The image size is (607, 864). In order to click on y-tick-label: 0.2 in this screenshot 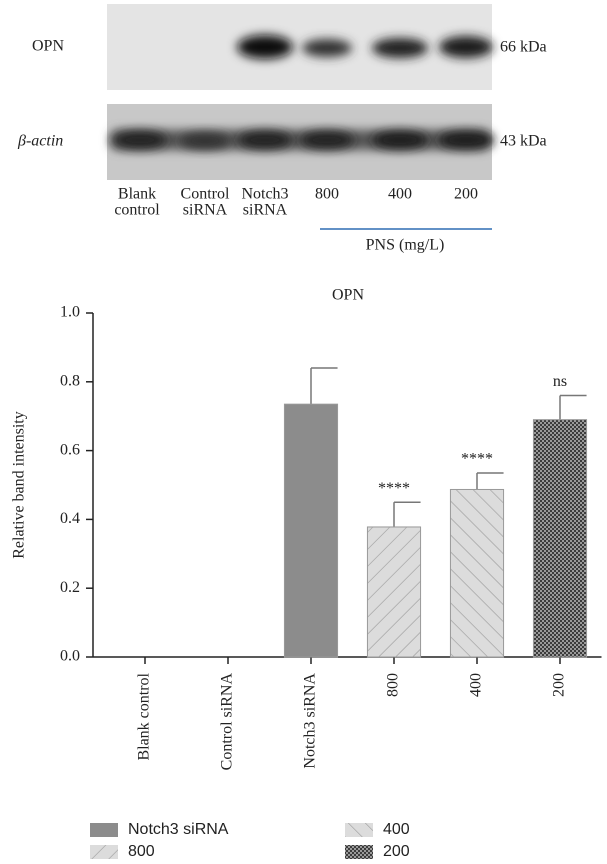, I will do `click(70, 587)`.